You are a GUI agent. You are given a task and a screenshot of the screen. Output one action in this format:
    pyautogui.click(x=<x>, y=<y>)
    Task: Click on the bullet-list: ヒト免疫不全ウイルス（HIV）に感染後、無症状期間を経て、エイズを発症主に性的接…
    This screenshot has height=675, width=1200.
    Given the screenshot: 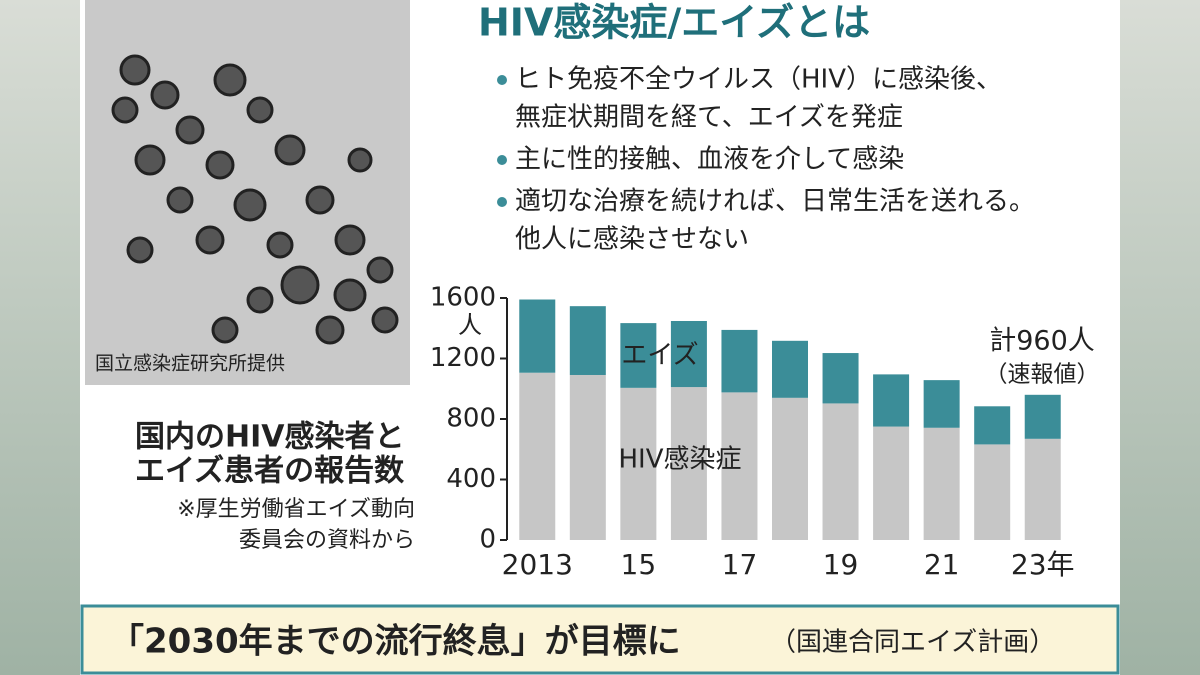 What is the action you would take?
    pyautogui.click(x=766, y=160)
    